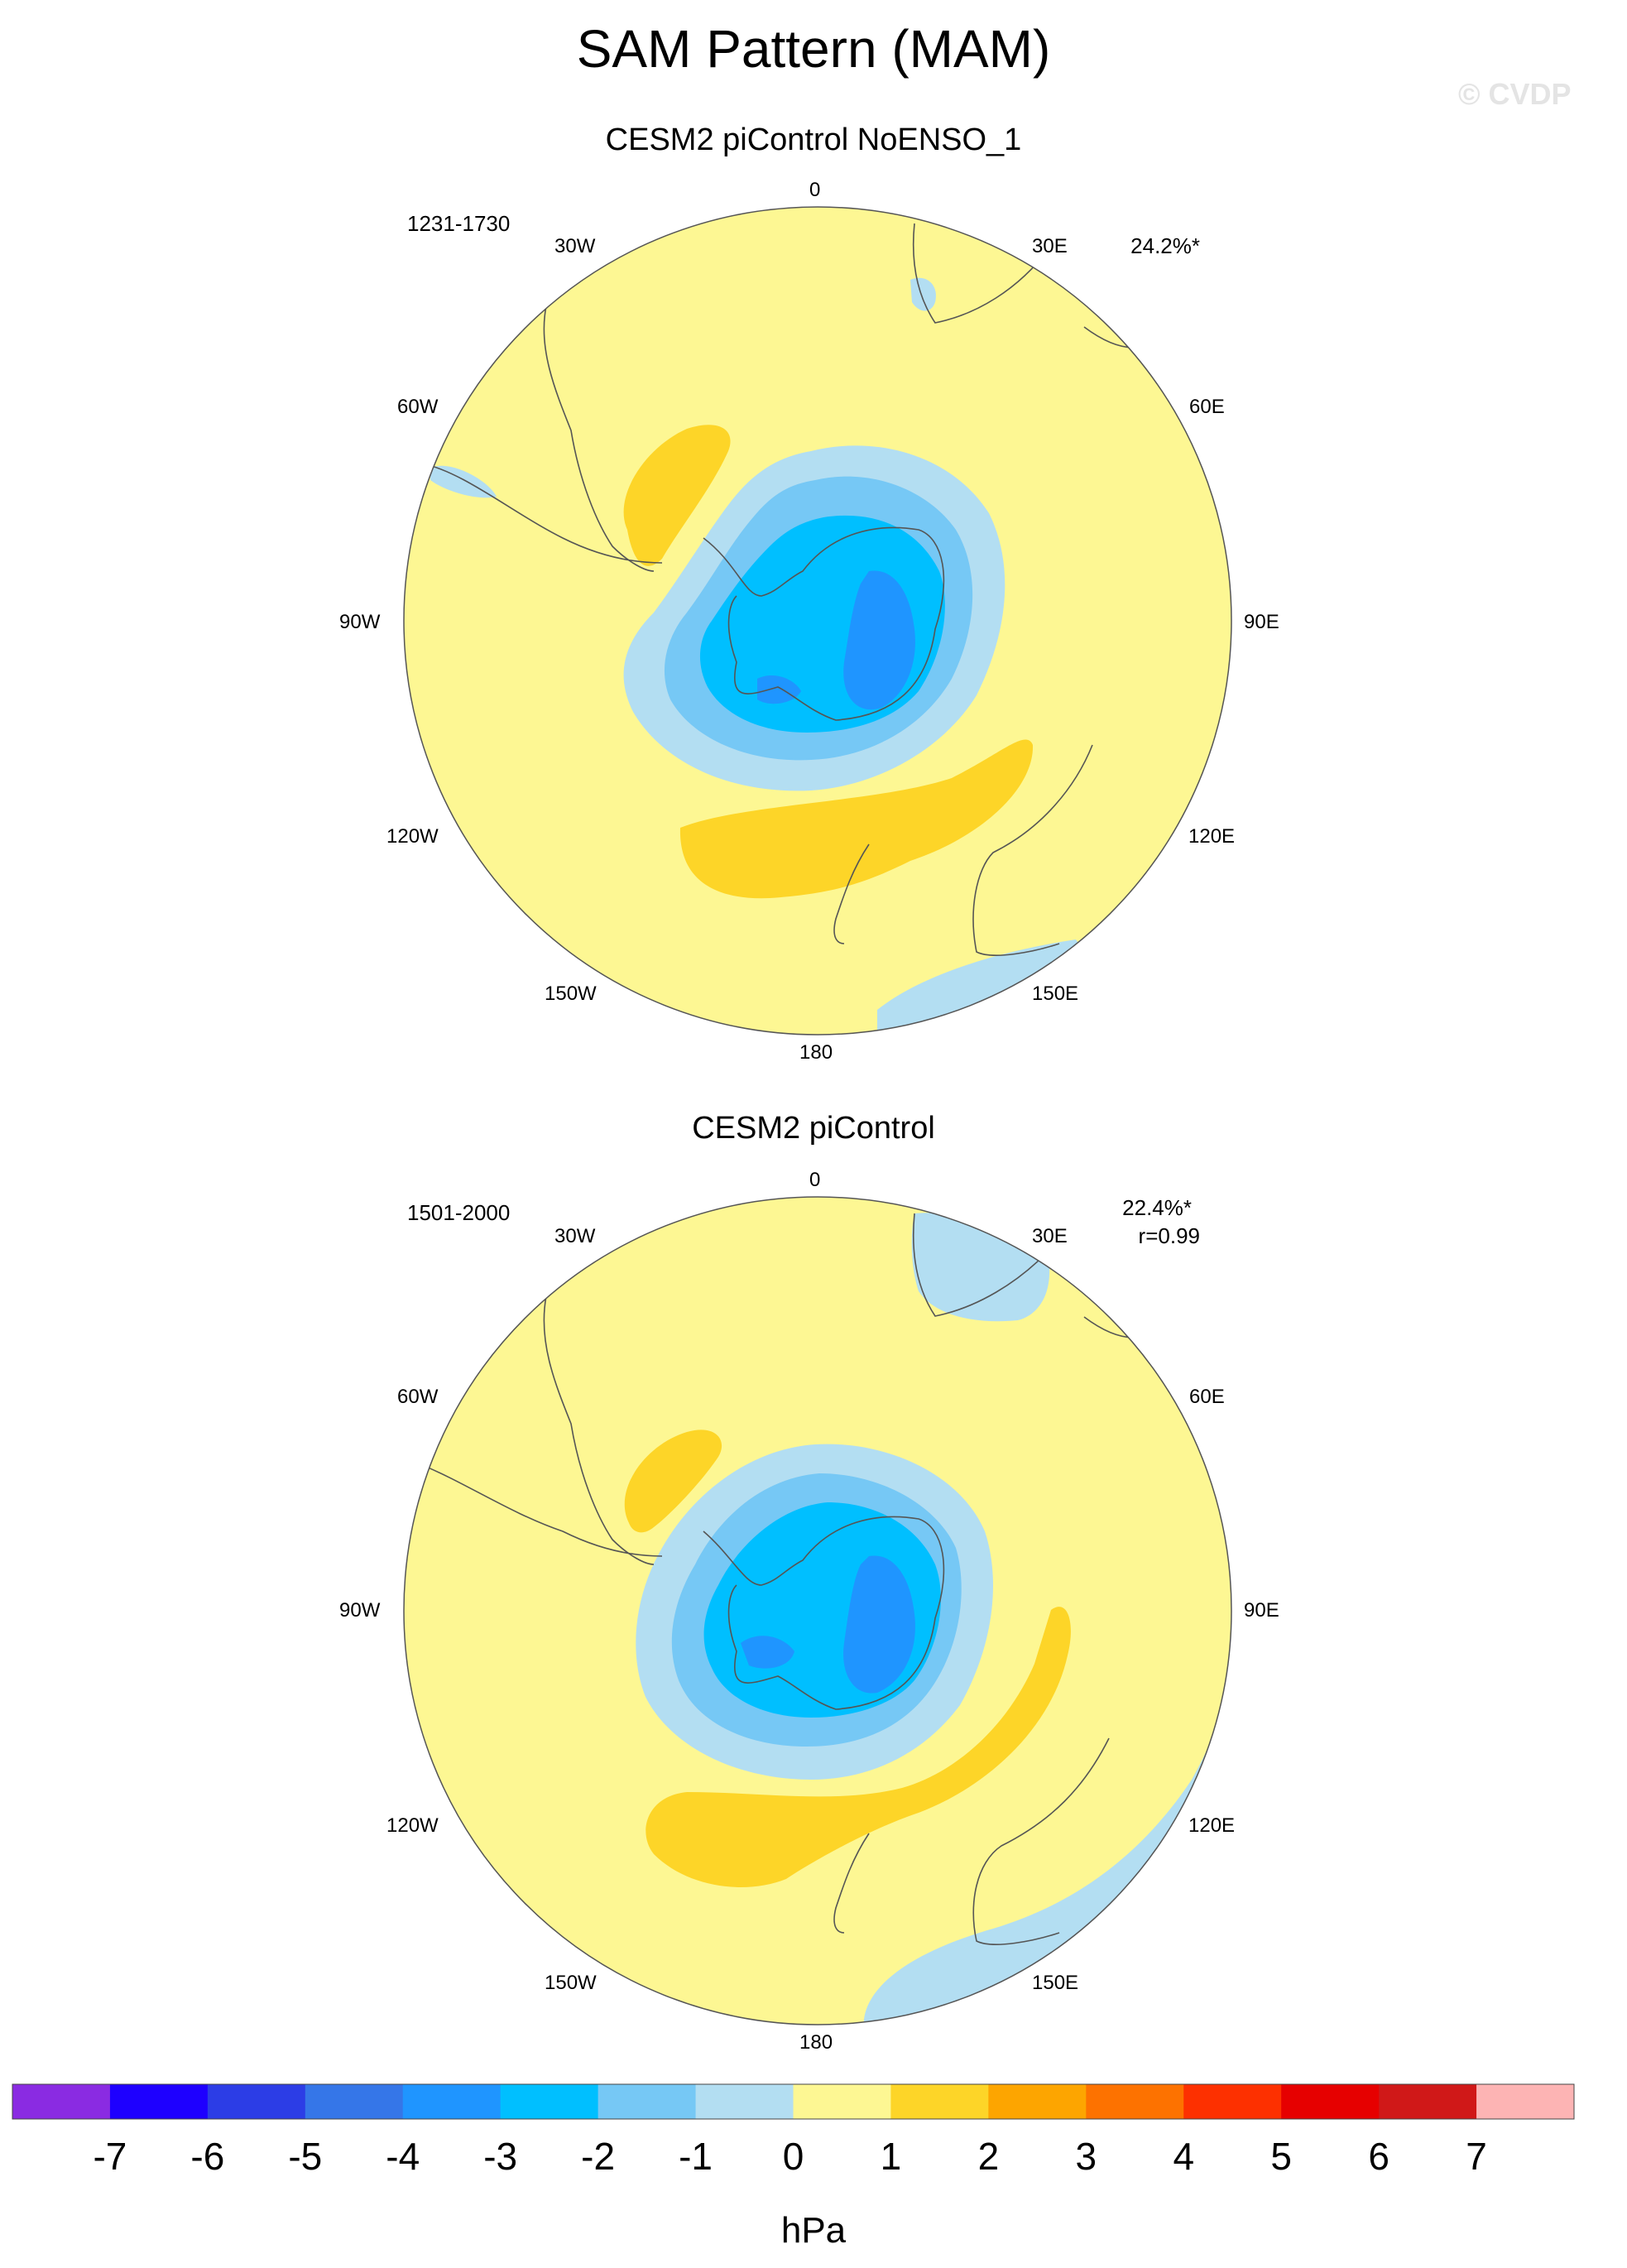  What do you see at coordinates (598, 2156) in the screenshot?
I see `colorbar-tick-label: -2` at bounding box center [598, 2156].